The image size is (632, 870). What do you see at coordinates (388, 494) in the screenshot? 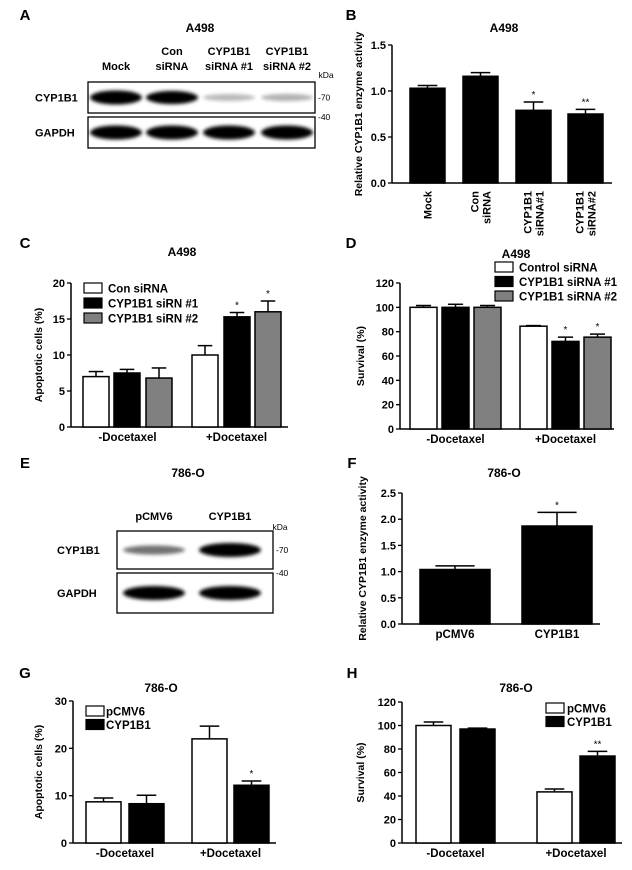
I see `y-tick-label: 2.5` at bounding box center [388, 494].